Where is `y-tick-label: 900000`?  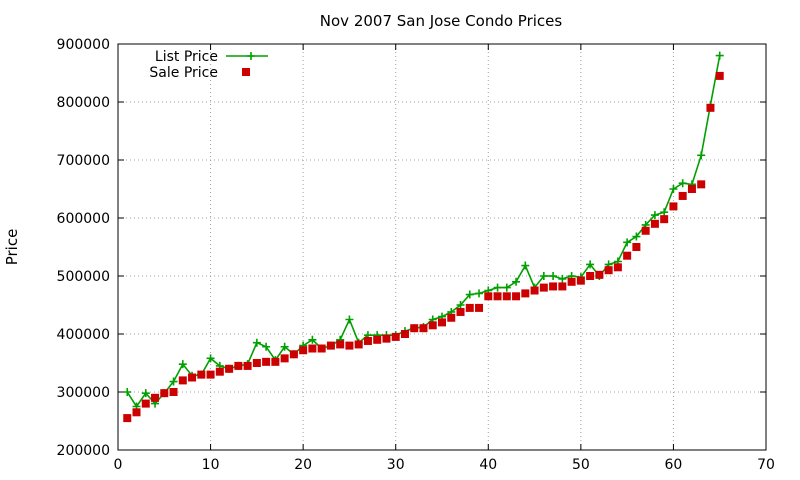 y-tick-label: 900000 is located at coordinates (83, 45).